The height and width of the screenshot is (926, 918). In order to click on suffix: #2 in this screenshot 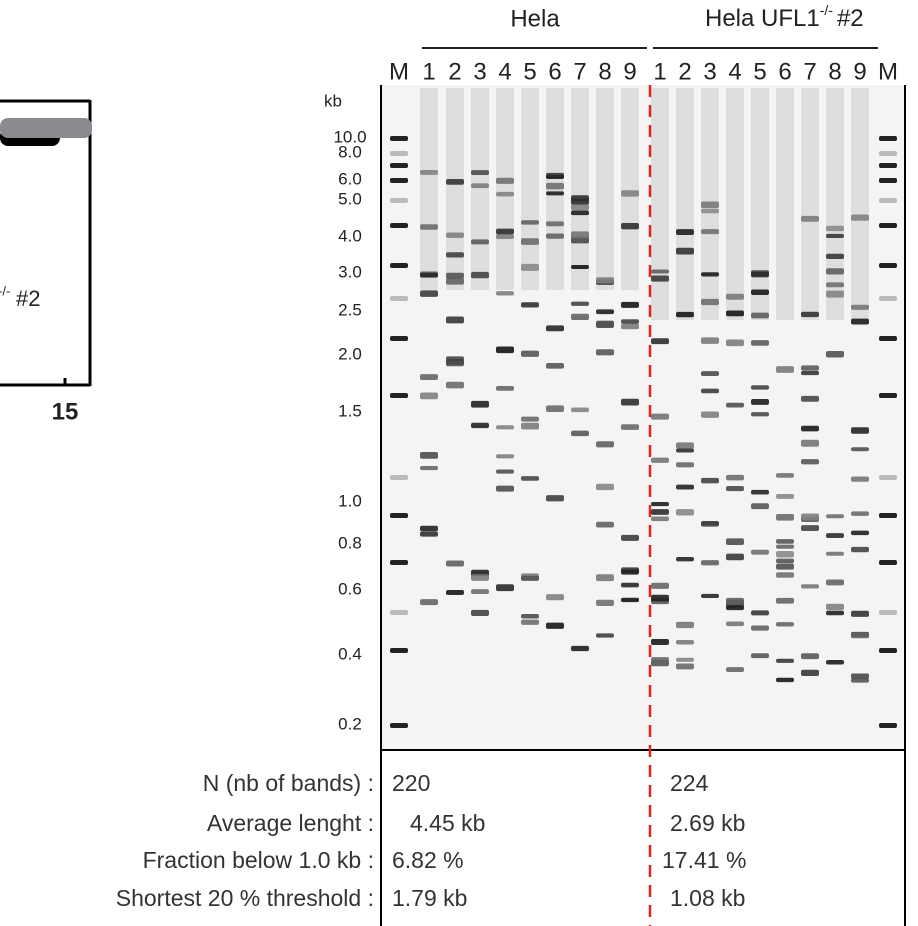, I will do `click(850, 18)`.